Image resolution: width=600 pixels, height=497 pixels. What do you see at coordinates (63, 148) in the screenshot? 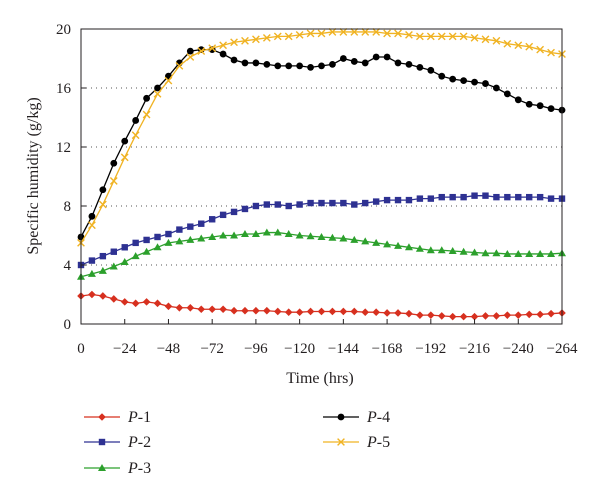
I see `y-tick-label: 12` at bounding box center [63, 148].